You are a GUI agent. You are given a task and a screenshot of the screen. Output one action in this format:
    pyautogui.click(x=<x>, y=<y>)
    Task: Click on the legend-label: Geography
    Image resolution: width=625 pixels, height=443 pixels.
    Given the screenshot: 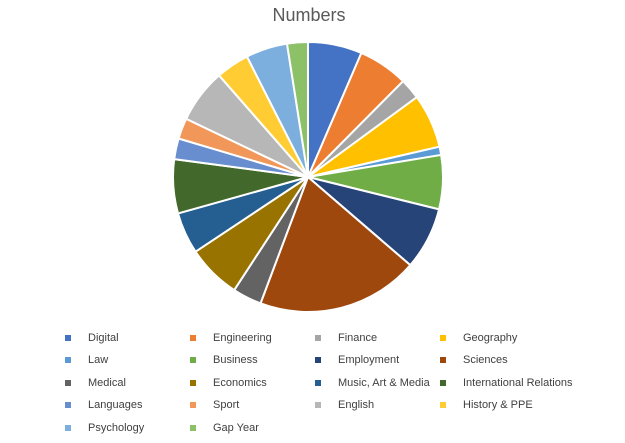 What is the action you would take?
    pyautogui.click(x=490, y=338)
    